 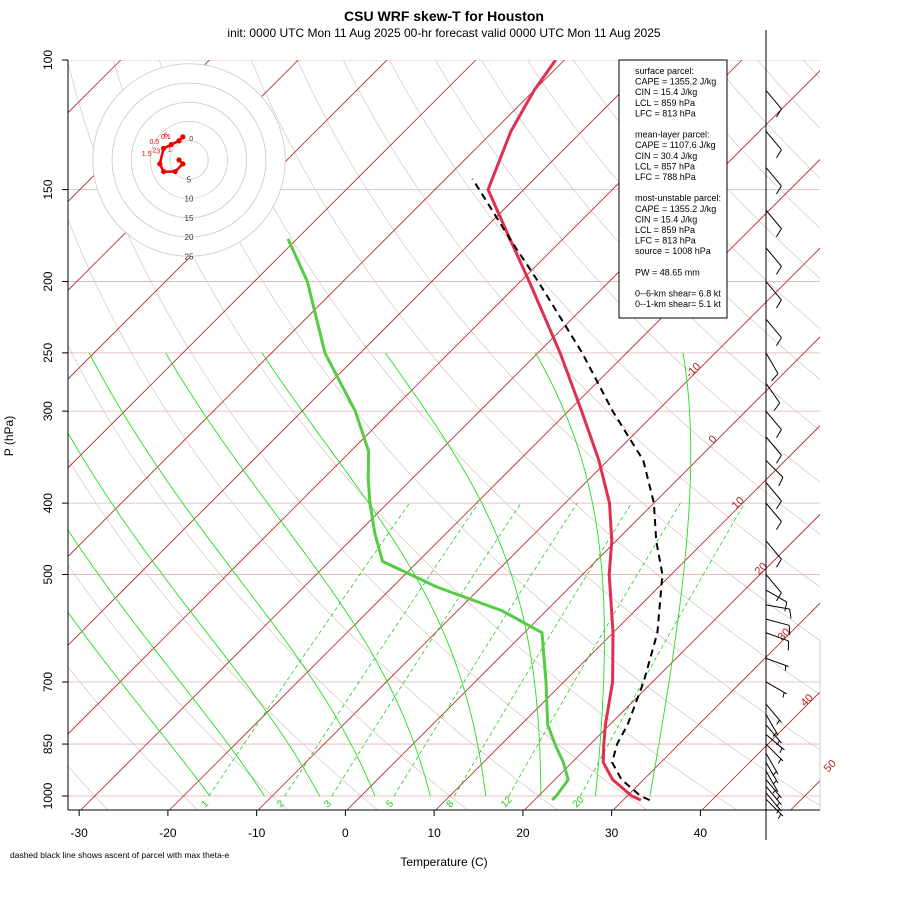 I want to click on wind-barb-column, so click(x=778, y=435).